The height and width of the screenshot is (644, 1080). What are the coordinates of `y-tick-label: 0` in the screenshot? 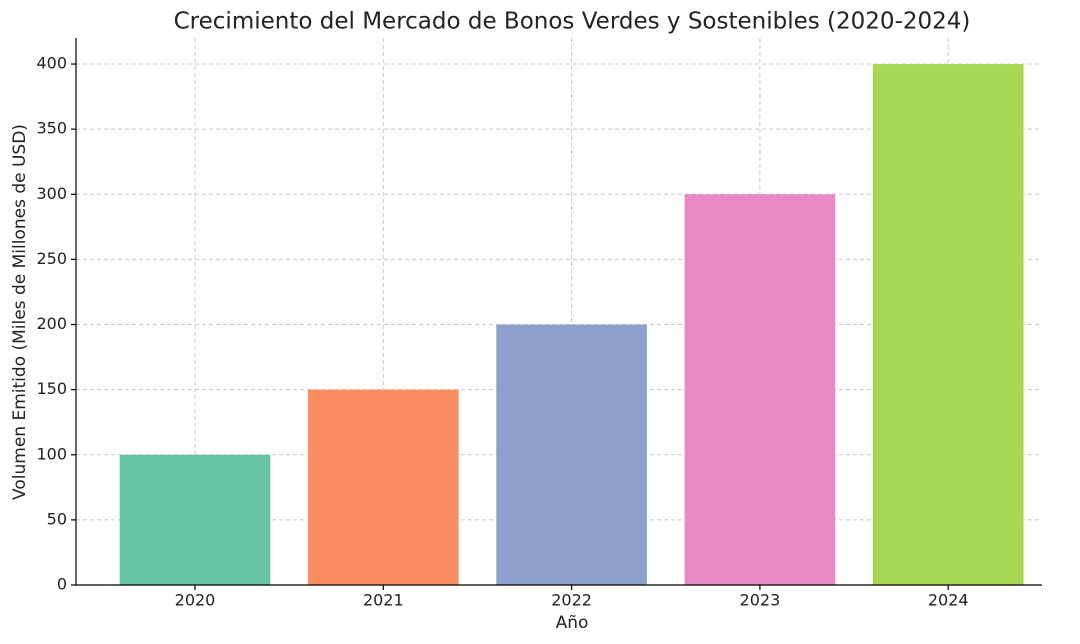 It's located at (62, 584).